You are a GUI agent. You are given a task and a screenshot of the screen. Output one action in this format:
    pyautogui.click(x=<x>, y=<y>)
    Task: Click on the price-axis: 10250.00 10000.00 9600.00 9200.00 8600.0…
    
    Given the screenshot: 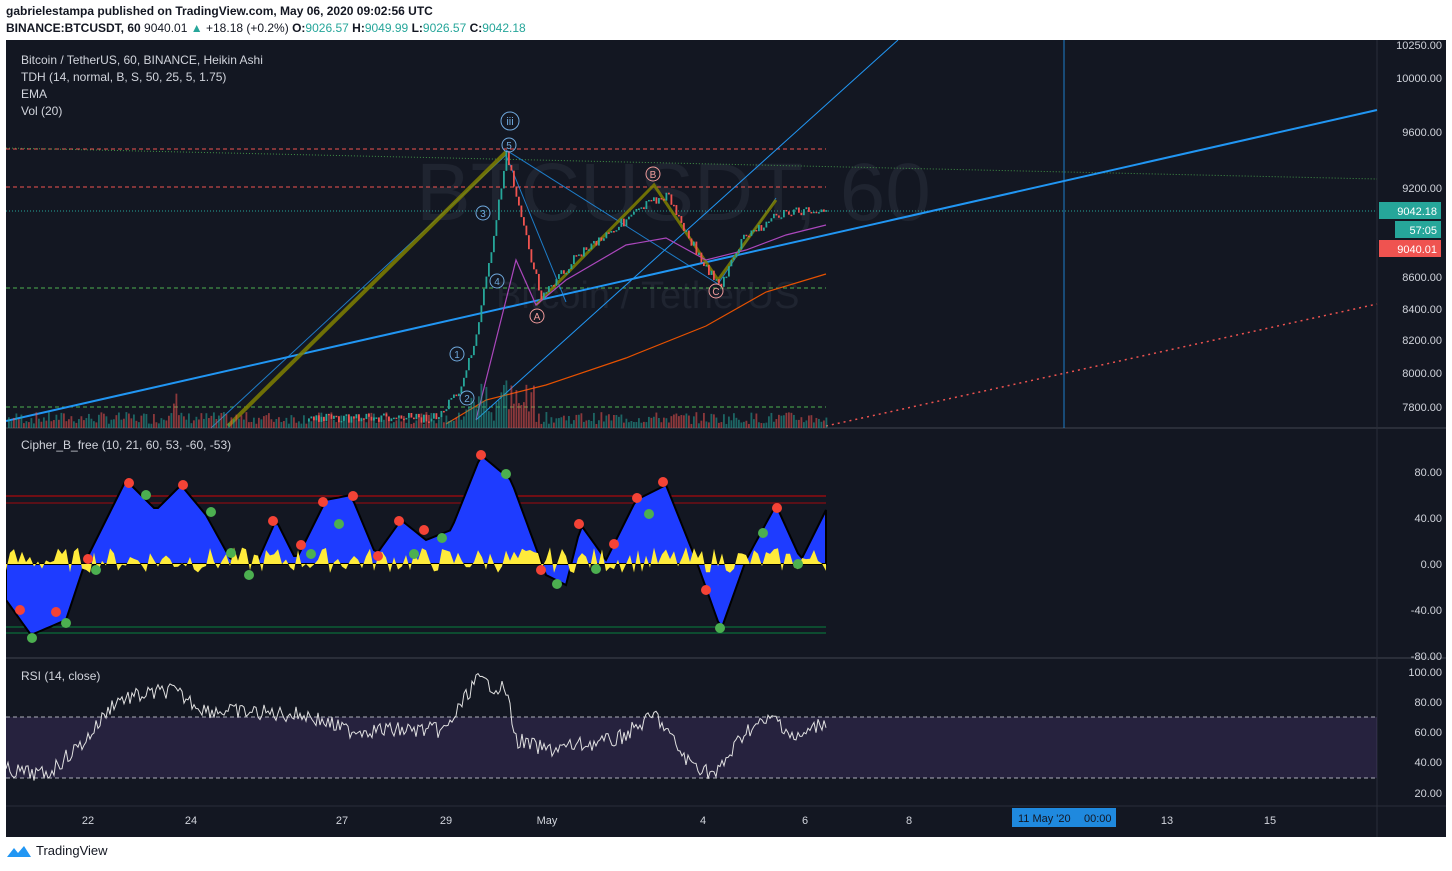 What is the action you would take?
    pyautogui.click(x=1419, y=227)
    